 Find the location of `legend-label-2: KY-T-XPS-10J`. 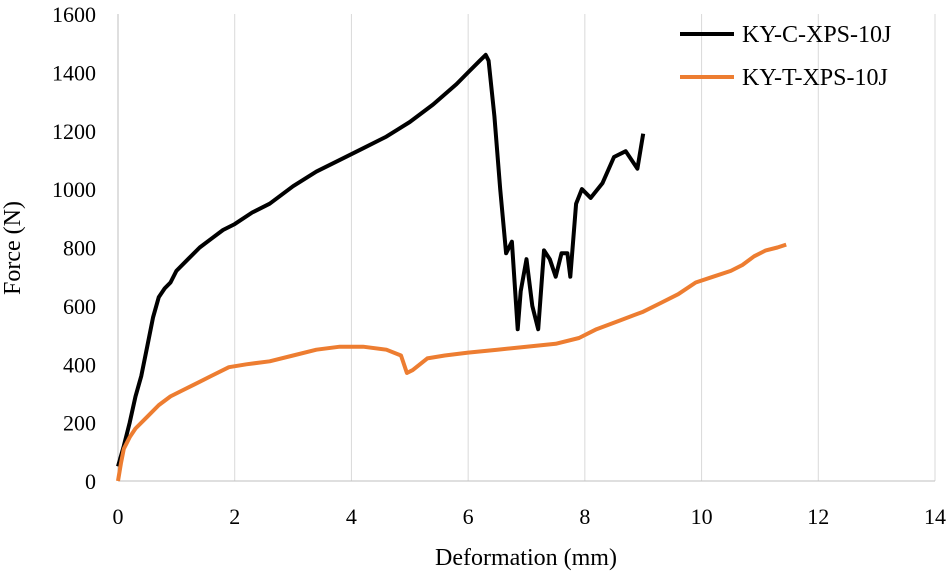

legend-label-2: KY-T-XPS-10J is located at coordinates (815, 78).